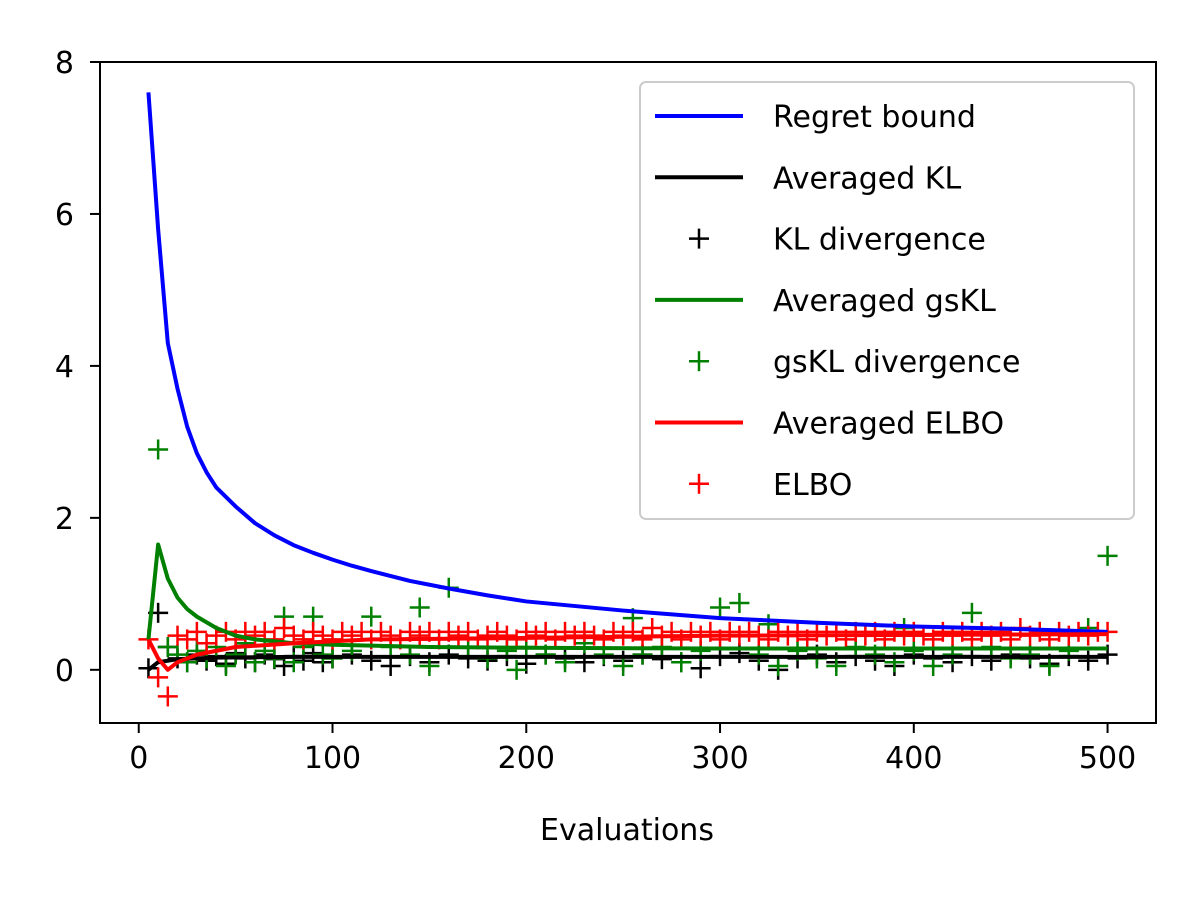 Image resolution: width=1200 pixels, height=900 pixels. Describe the element at coordinates (77, 367) in the screenshot. I see `y-axis: 0 2 4 6 8` at that location.